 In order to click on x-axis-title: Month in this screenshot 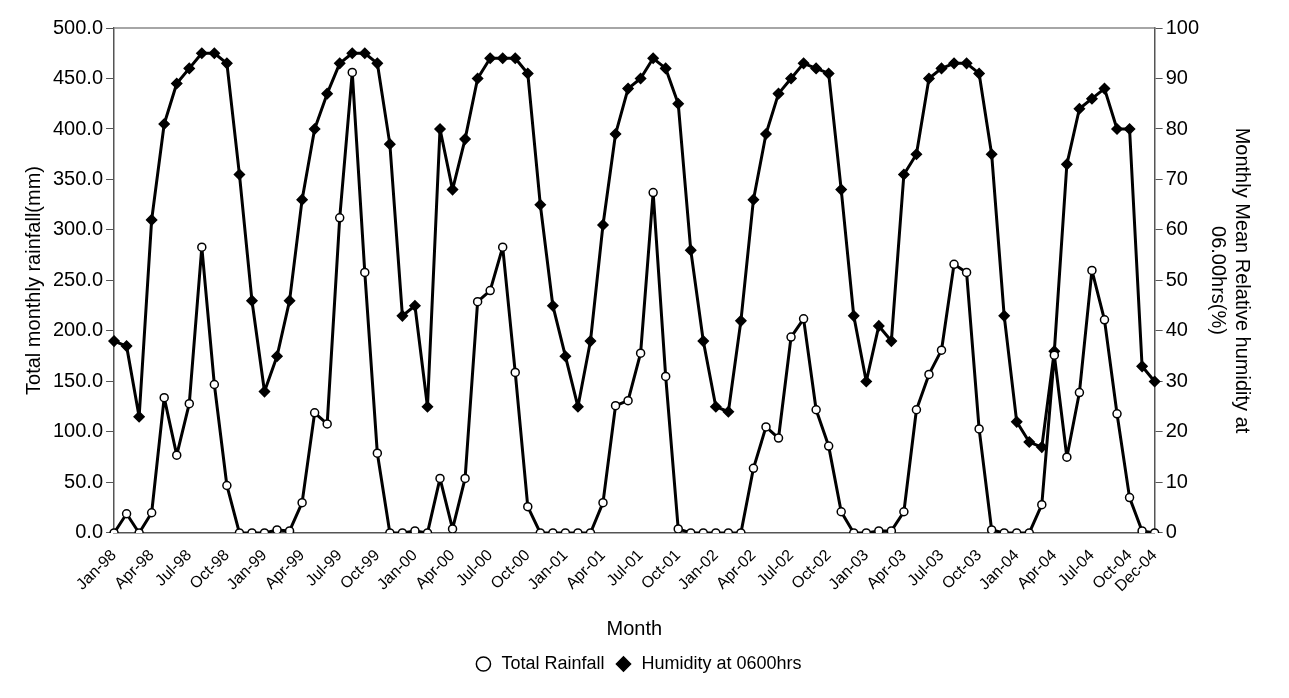, I will do `click(634, 627)`.